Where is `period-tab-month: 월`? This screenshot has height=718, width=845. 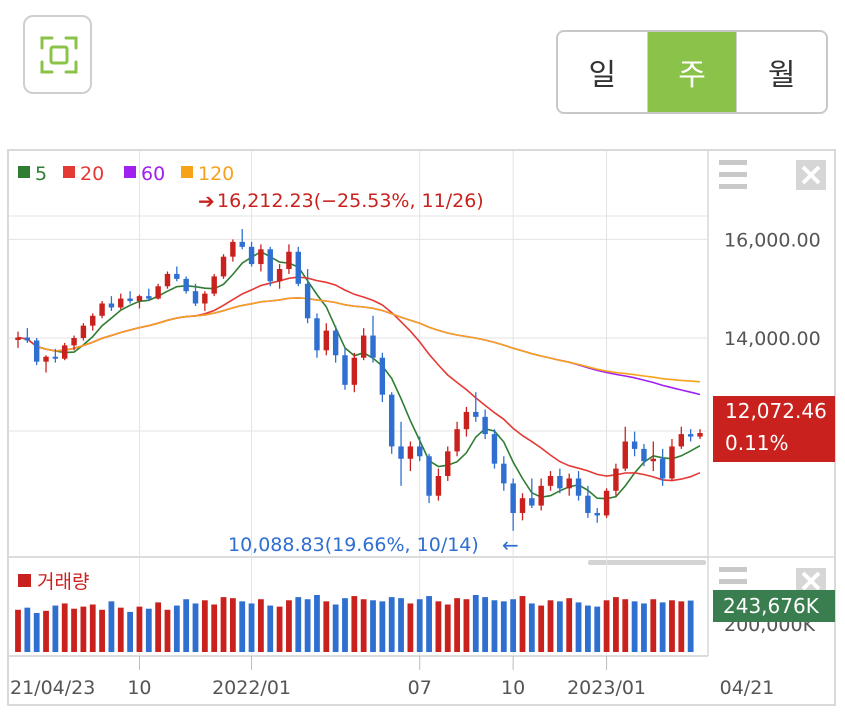 period-tab-month: 월 is located at coordinates (781, 72).